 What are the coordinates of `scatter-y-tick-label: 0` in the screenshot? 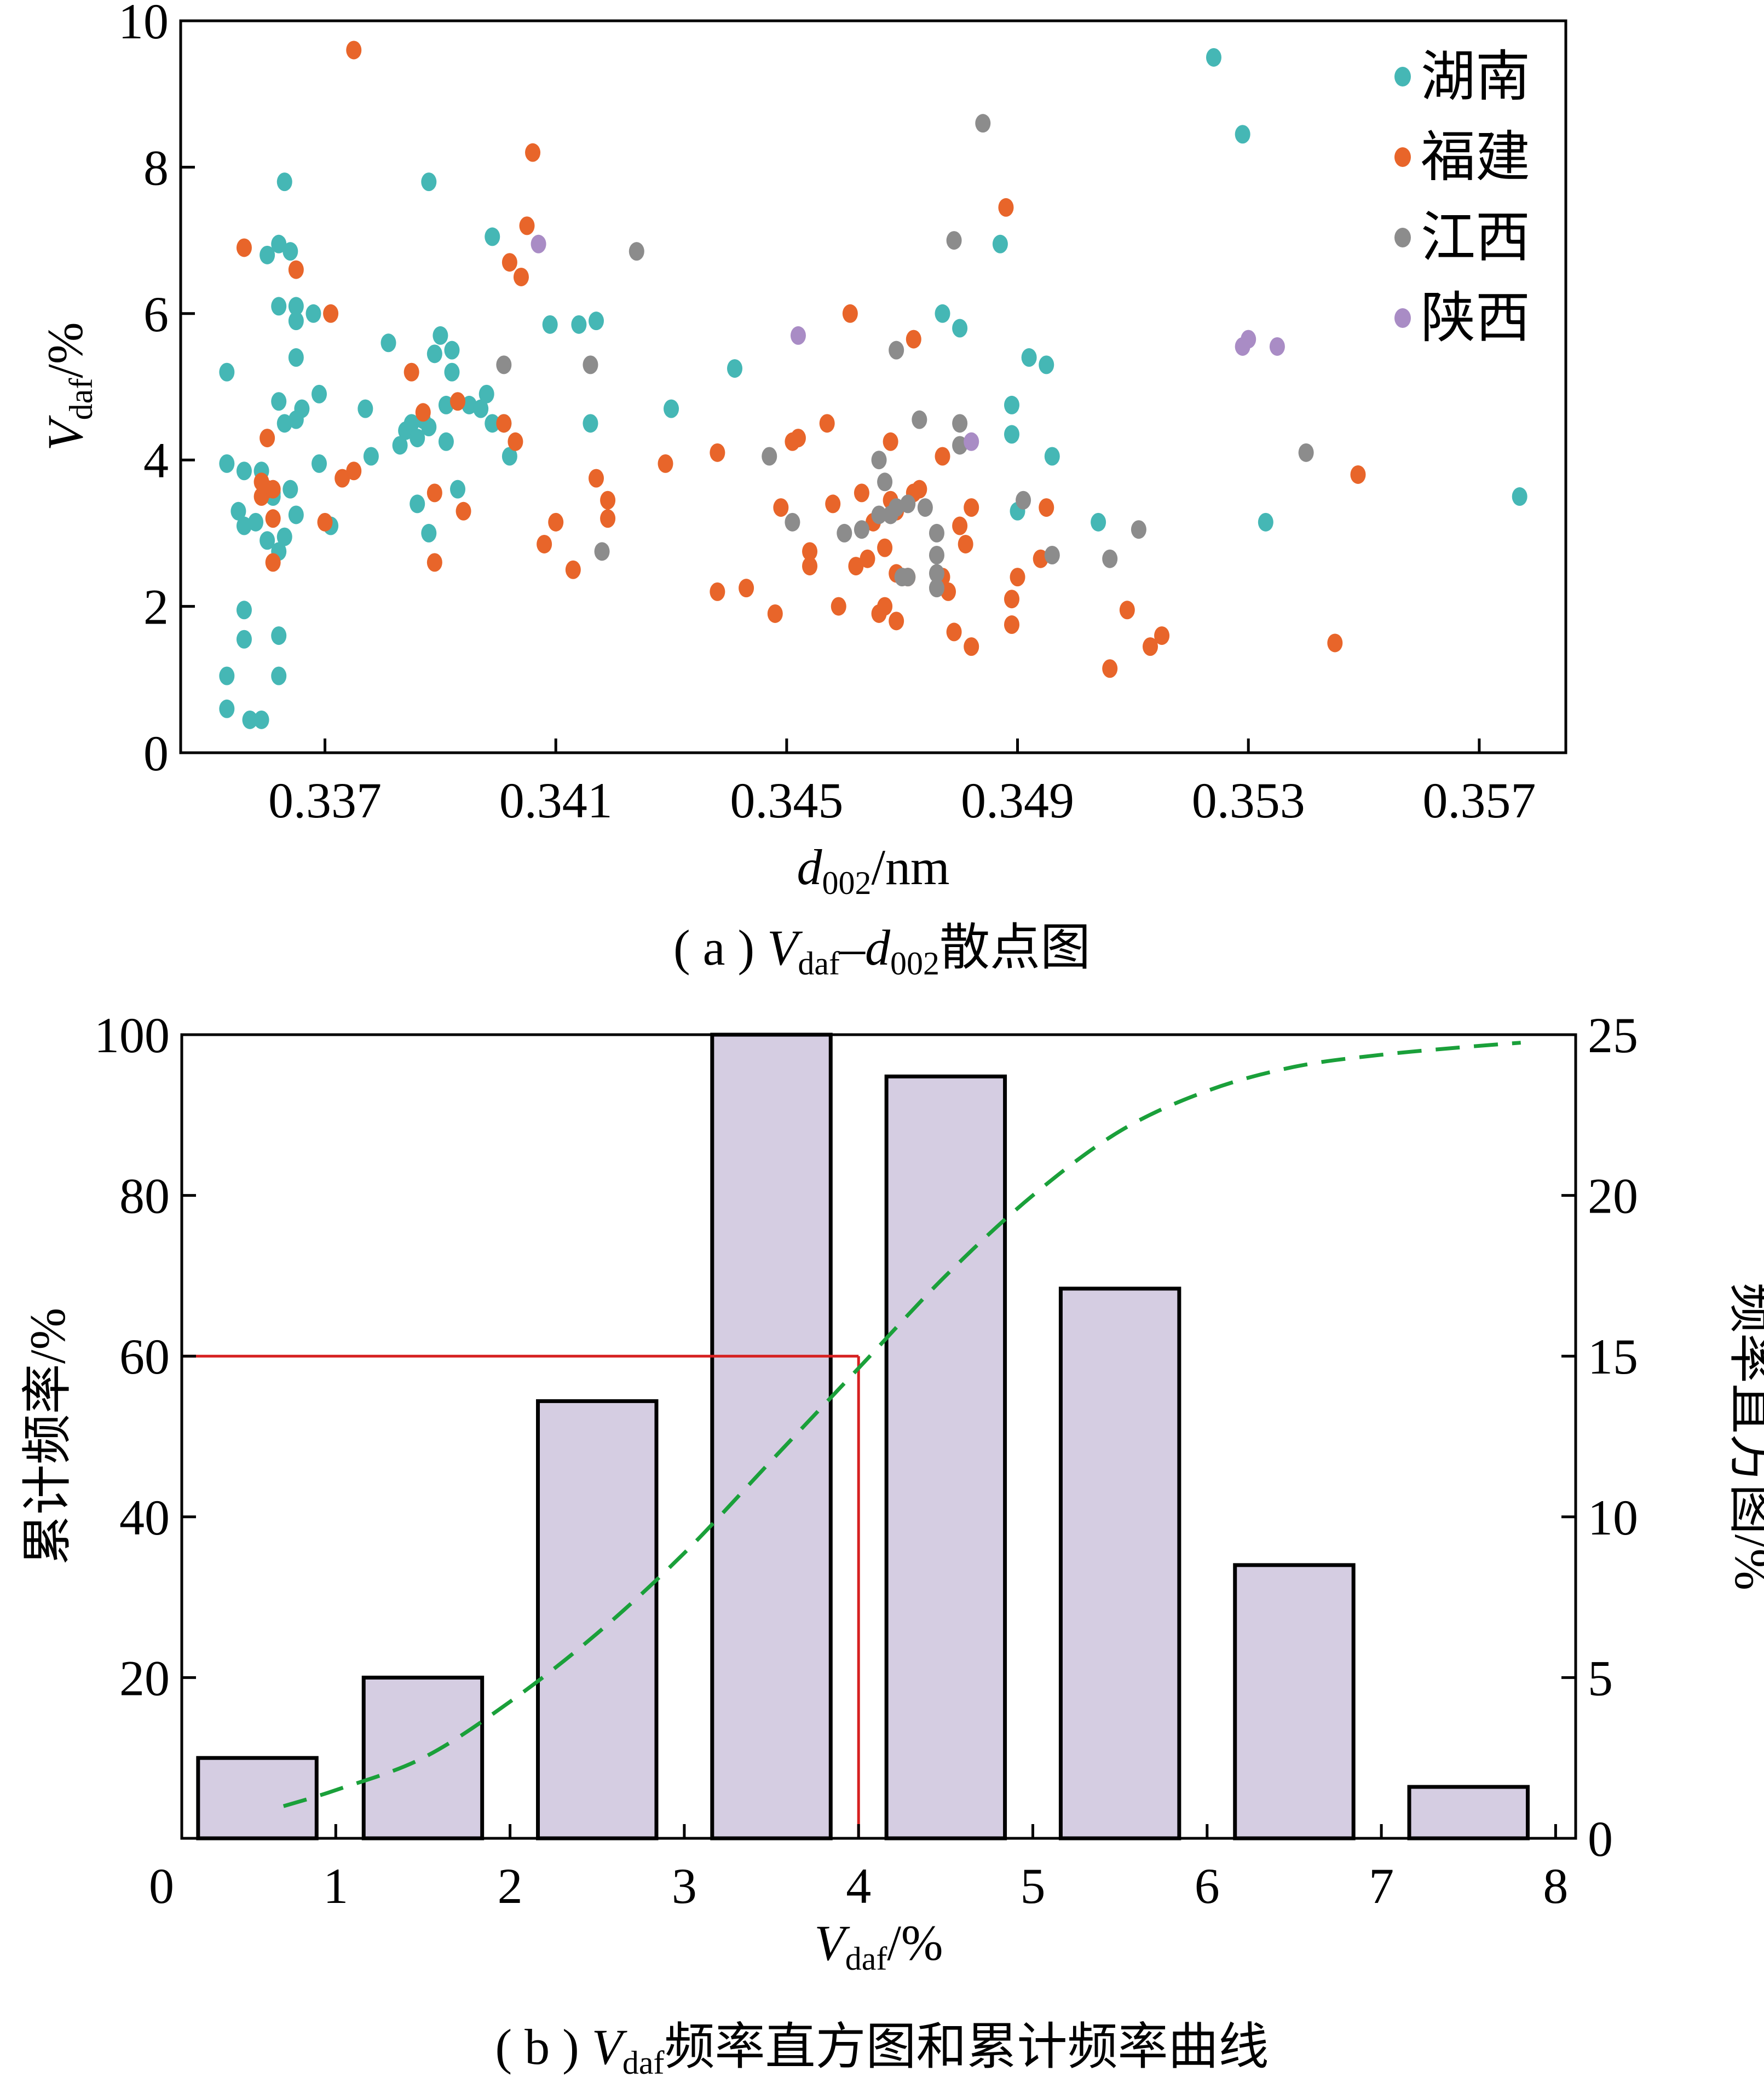 It's located at (156, 753).